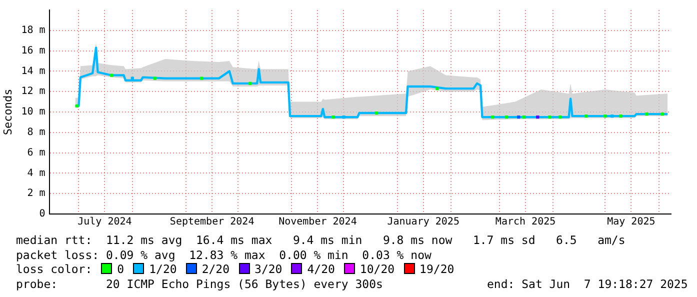  I want to click on y-tick-label: 14 m, so click(33, 71).